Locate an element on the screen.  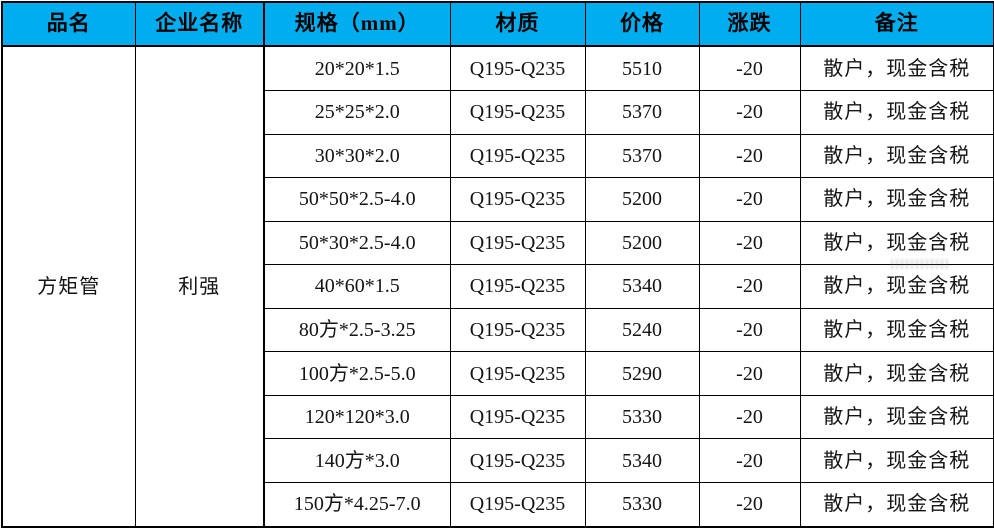
price-cell: 5290 is located at coordinates (642, 373).